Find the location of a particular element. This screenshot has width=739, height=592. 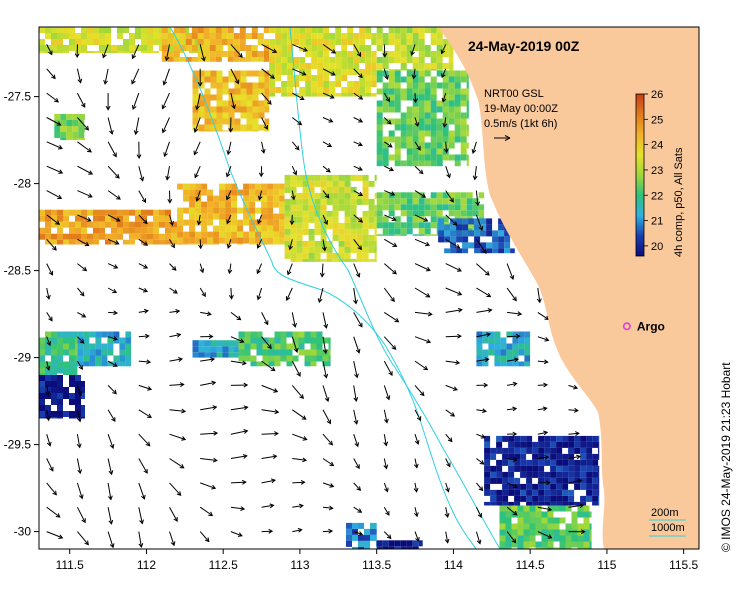

colorbar-tick-label: 23 is located at coordinates (657, 171).